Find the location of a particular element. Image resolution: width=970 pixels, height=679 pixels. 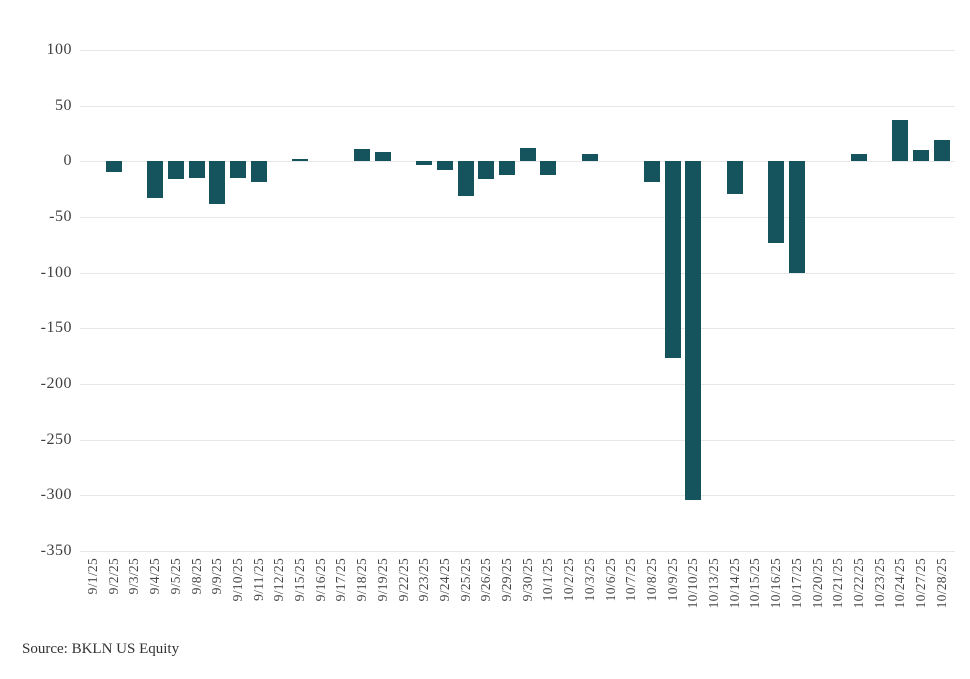

y-tick-label: -350 is located at coordinates (56, 550).